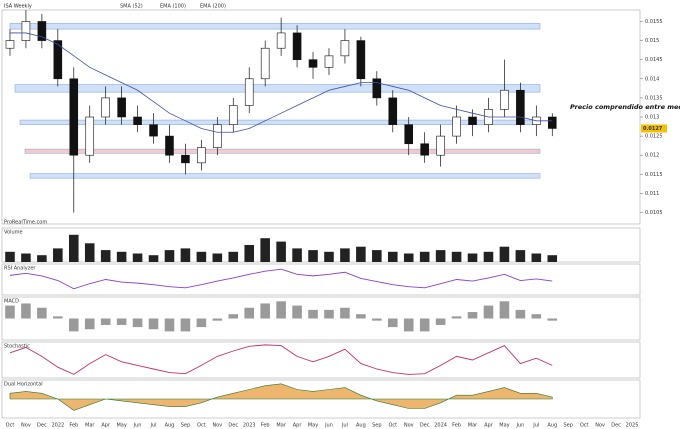 Image resolution: width=680 pixels, height=429 pixels. What do you see at coordinates (632, 426) in the screenshot?
I see `x-tick-label: 2025` at bounding box center [632, 426].